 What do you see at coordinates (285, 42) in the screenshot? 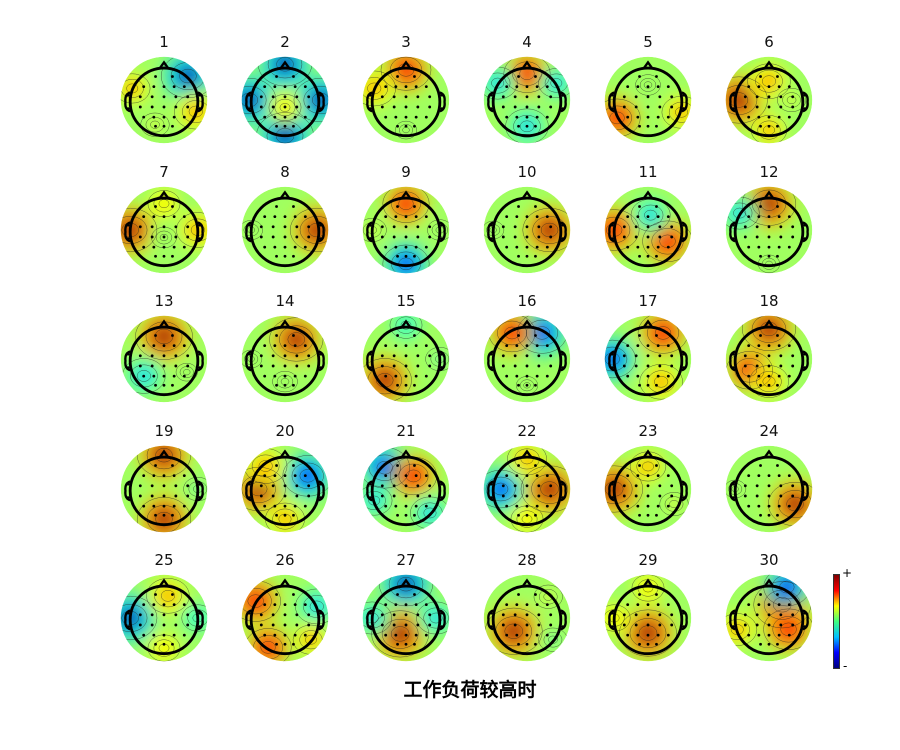
I see `topomap-number: 2` at bounding box center [285, 42].